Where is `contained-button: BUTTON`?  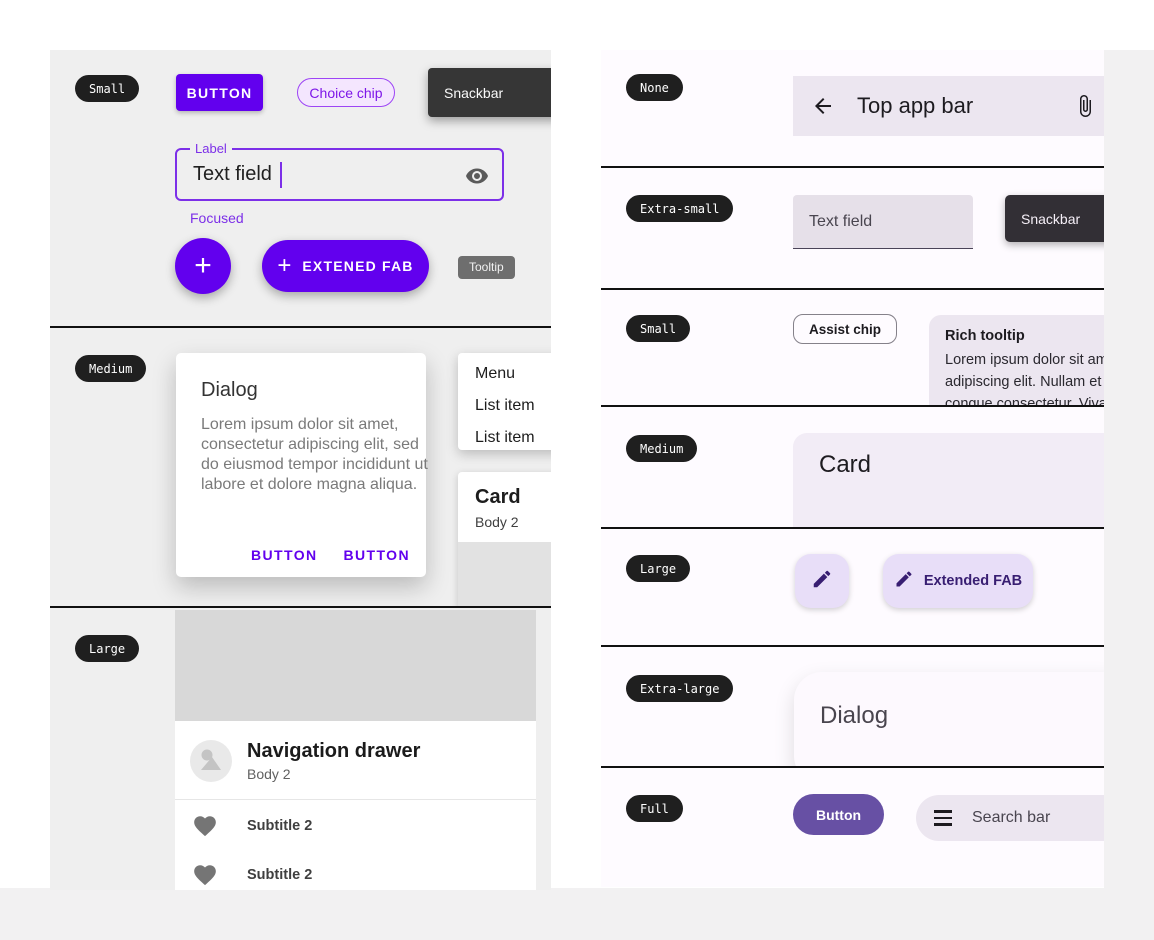 contained-button: BUTTON is located at coordinates (219, 92).